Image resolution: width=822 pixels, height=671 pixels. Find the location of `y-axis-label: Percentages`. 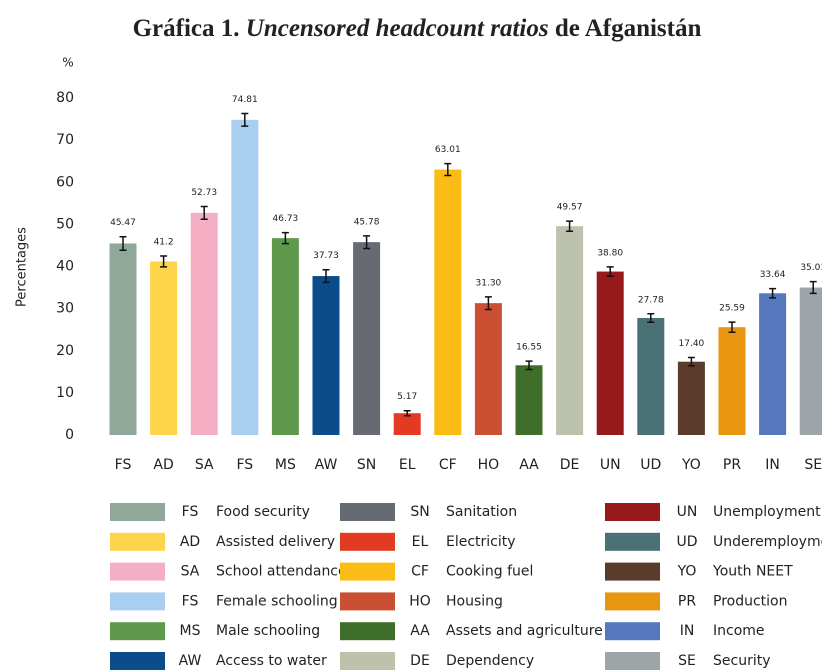

y-axis-label: Percentages is located at coordinates (22, 267).